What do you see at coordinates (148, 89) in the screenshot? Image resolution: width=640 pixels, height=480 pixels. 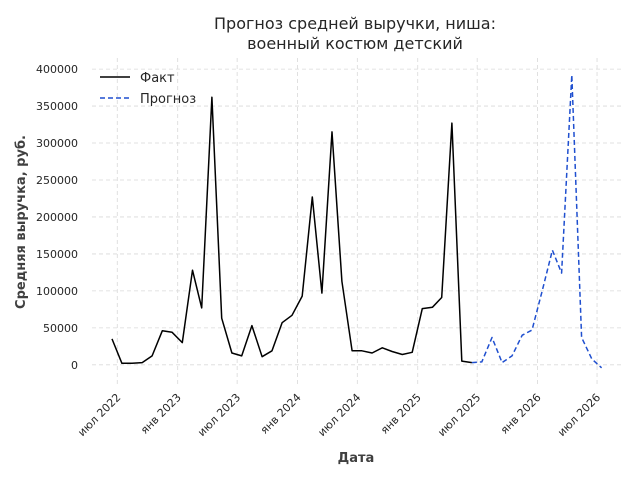 I see `legend: Факт Прогноз` at bounding box center [148, 89].